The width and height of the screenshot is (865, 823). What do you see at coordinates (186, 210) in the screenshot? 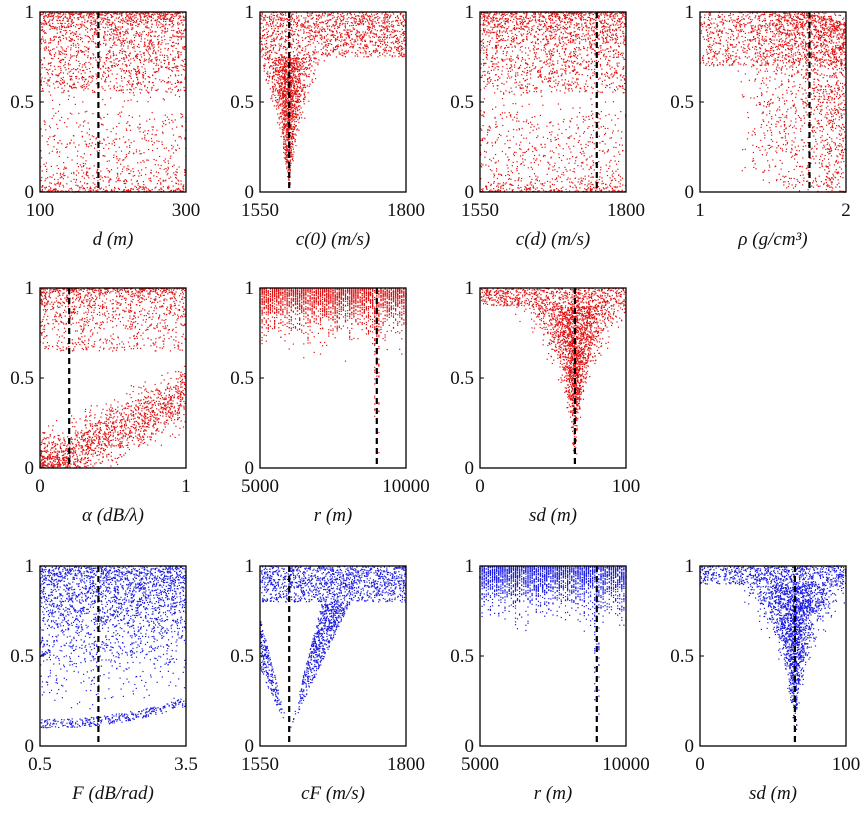
I see `x-tick-label: 300` at bounding box center [186, 210].